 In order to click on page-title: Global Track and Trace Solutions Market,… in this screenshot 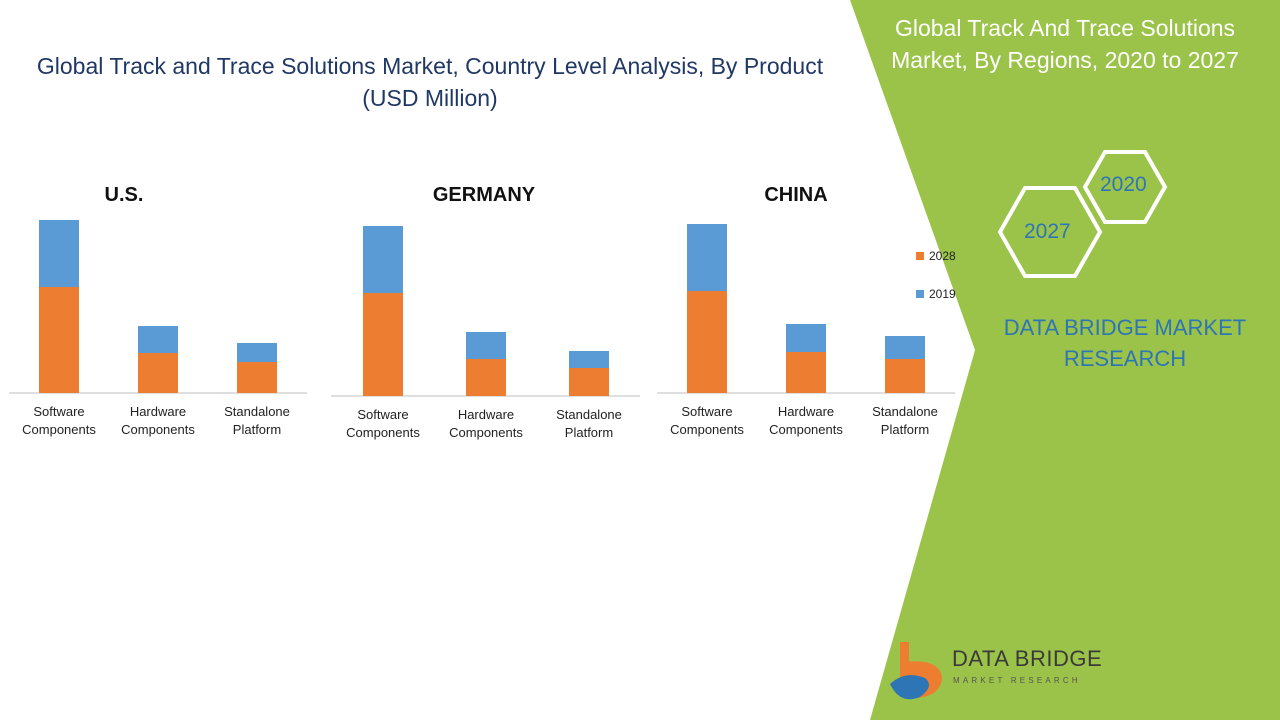, I will do `click(430, 82)`.